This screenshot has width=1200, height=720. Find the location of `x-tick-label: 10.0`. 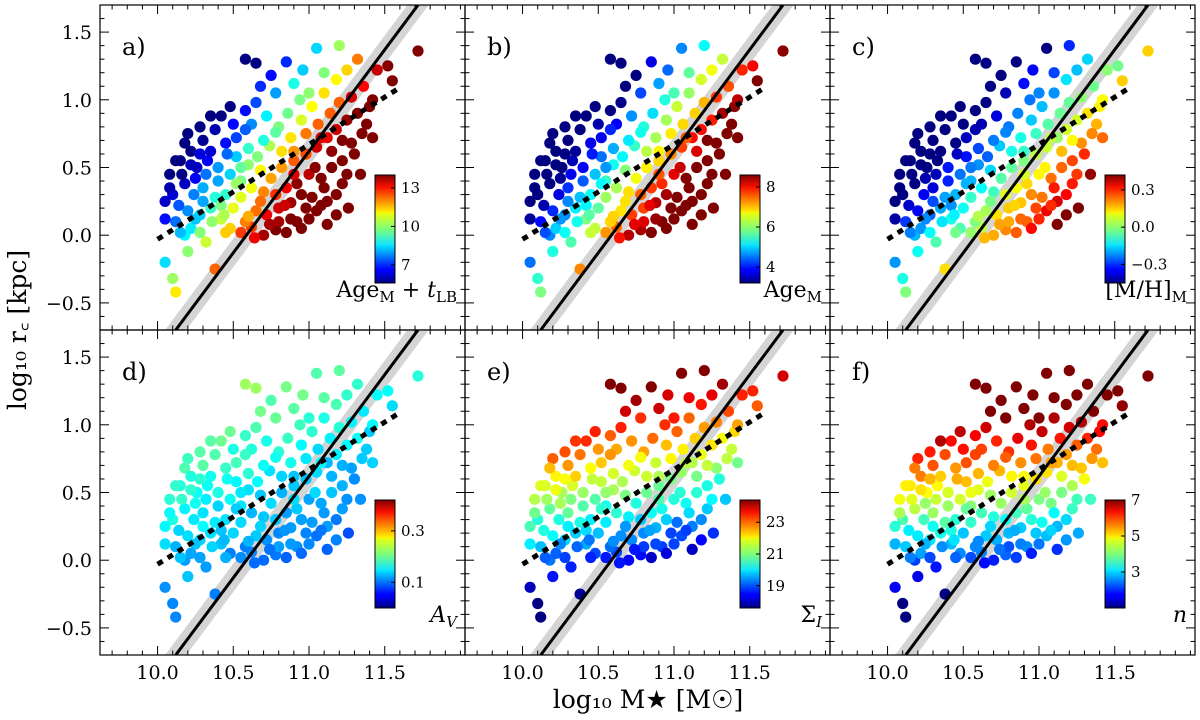

x-tick-label: 10.0 is located at coordinates (522, 673).